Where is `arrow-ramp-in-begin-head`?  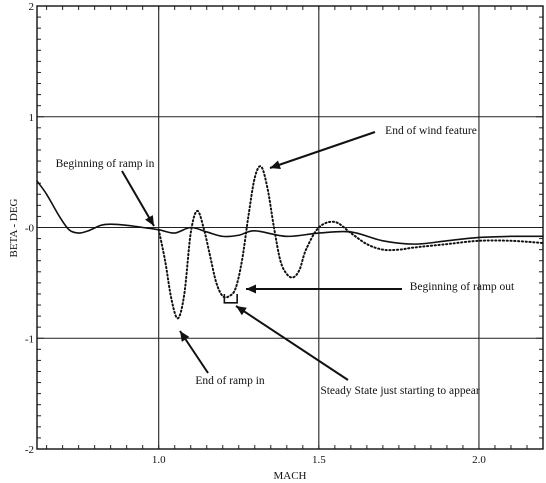 arrow-ramp-in-begin-head is located at coordinates (149, 220).